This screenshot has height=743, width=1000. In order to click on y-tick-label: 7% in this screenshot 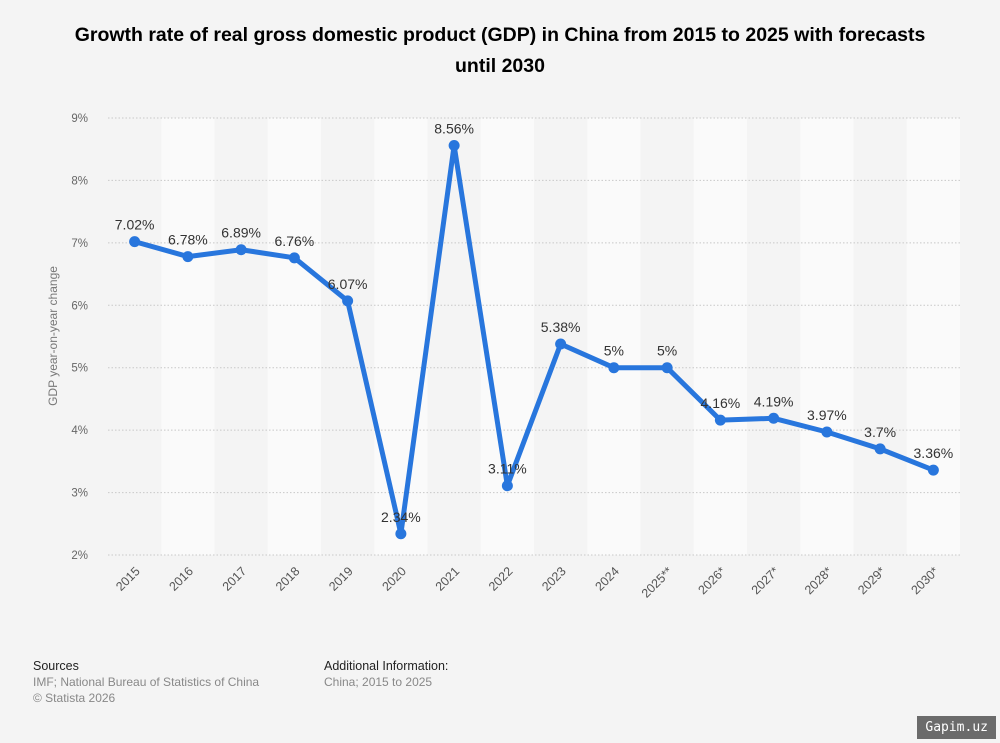, I will do `click(79, 244)`.